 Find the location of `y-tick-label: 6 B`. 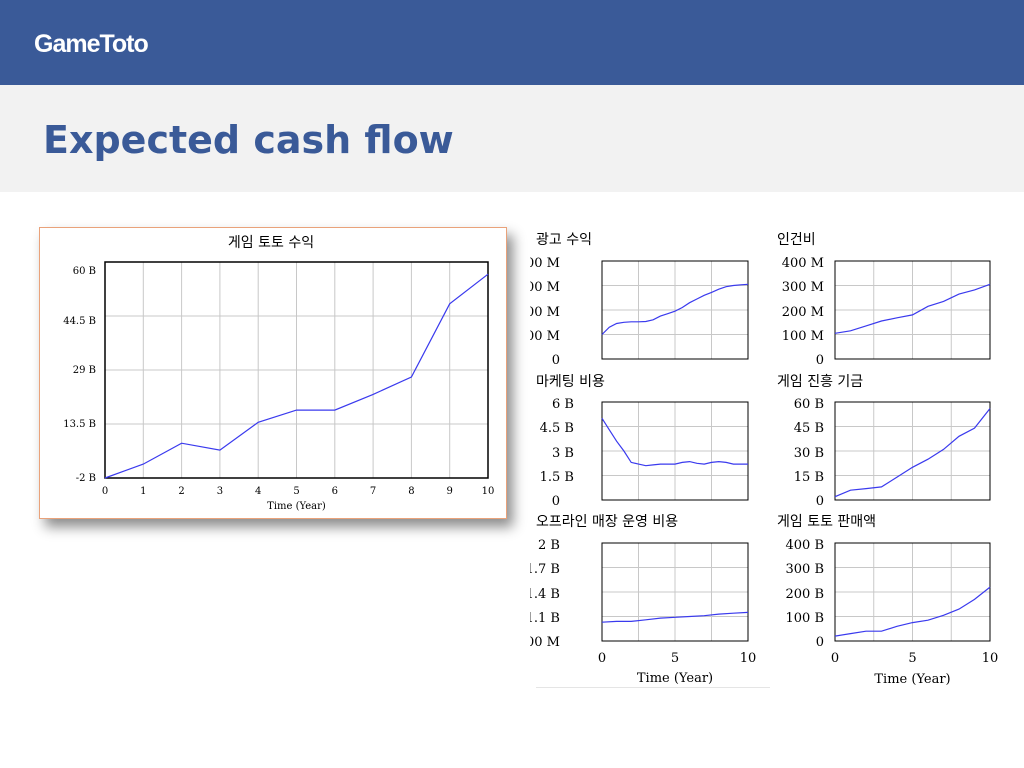

y-tick-label: 6 B is located at coordinates (563, 404).